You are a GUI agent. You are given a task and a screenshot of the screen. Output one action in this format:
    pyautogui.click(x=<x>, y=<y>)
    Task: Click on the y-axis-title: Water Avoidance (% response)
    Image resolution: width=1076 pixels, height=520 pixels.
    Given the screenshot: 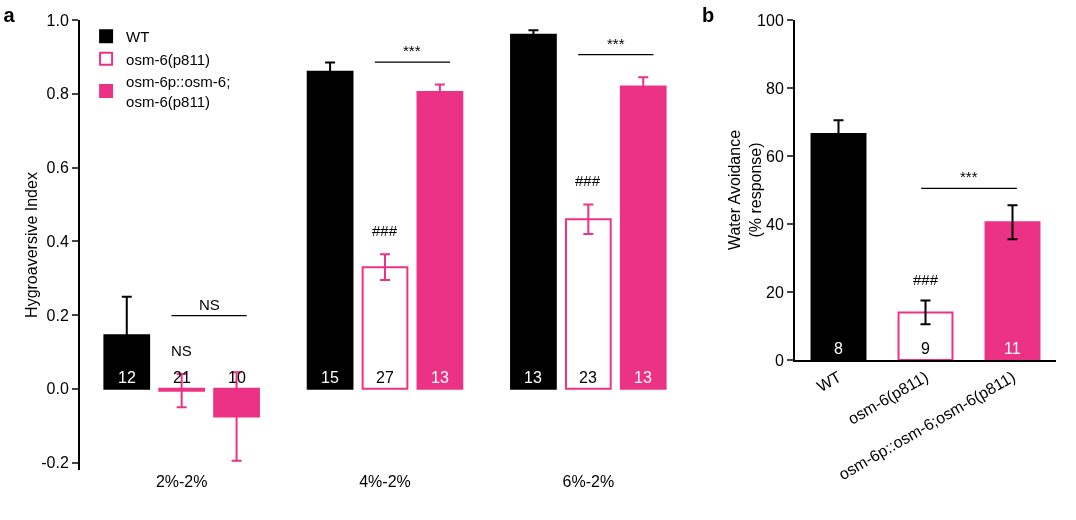 What is the action you would take?
    pyautogui.click(x=745, y=190)
    